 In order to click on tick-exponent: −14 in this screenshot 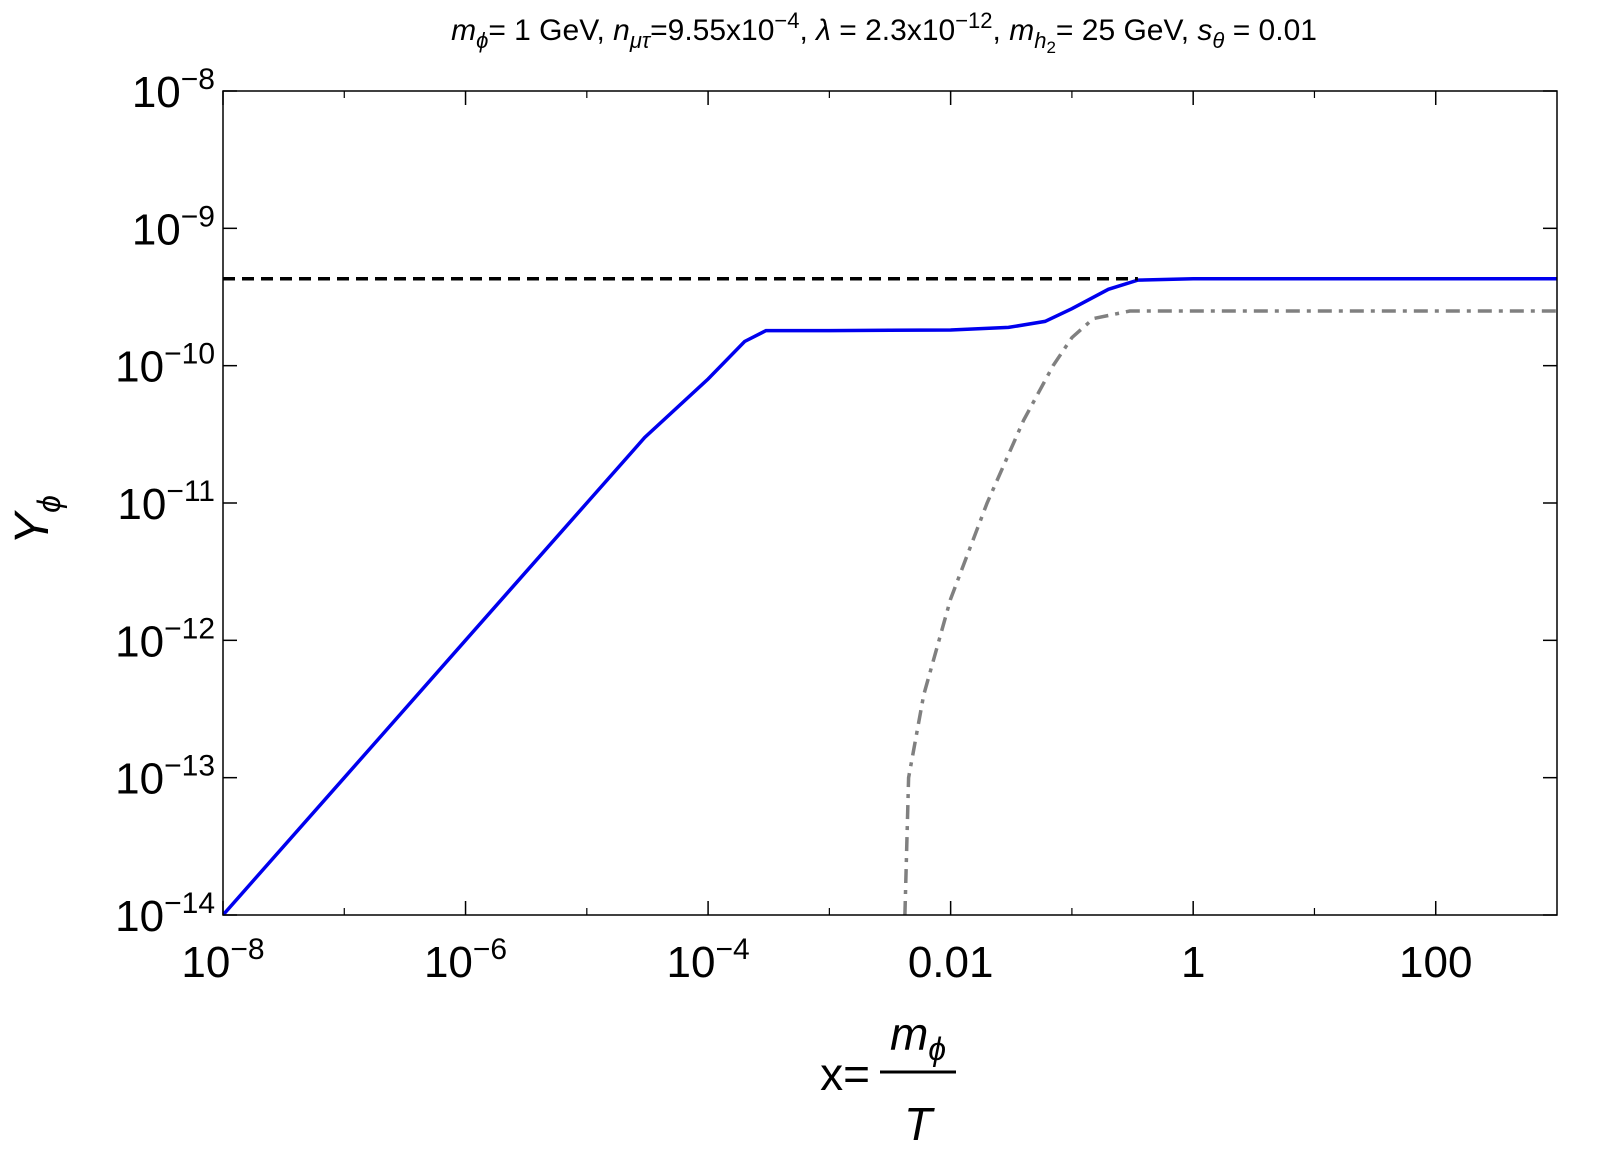, I will do `click(189, 903)`.